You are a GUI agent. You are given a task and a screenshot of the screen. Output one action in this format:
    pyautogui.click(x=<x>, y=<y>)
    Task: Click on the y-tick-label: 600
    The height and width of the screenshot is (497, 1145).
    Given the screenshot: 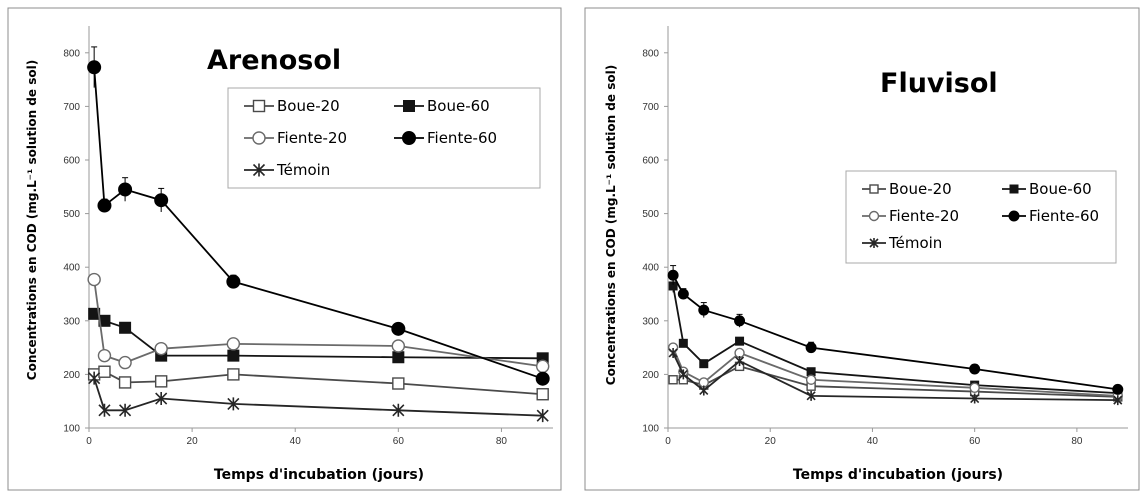 What is the action you would take?
    pyautogui.click(x=650, y=161)
    